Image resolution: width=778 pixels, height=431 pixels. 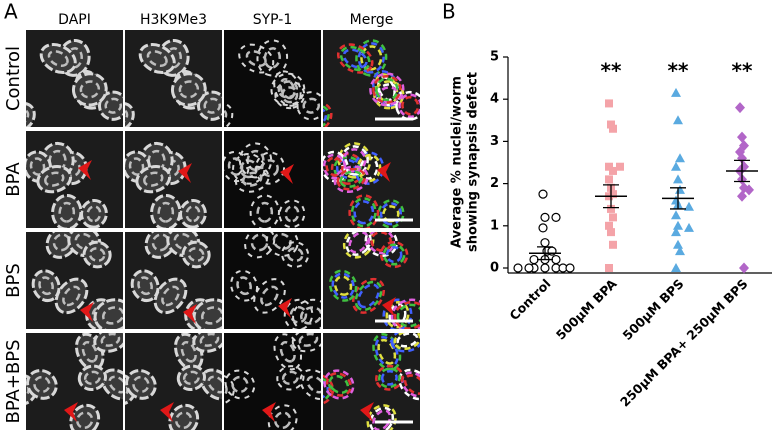 What do you see at coordinates (494, 183) in the screenshot?
I see `y-tick-label: 2` at bounding box center [494, 183].